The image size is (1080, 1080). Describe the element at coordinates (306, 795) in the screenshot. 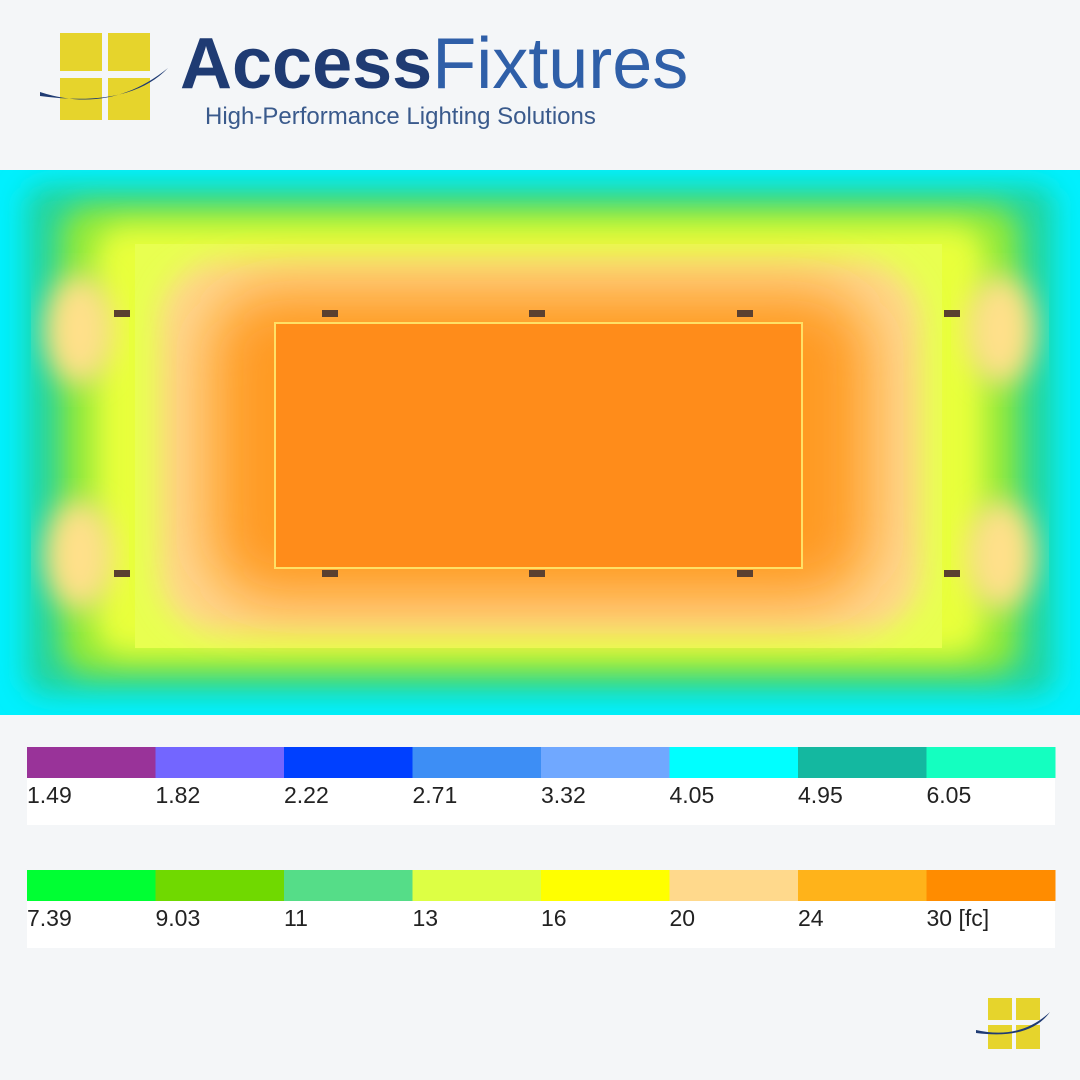

I see `legend-label: 2.22` at that location.